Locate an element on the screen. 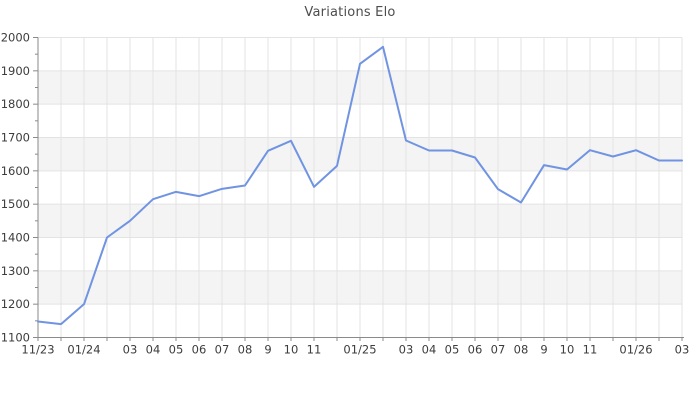 The image size is (700, 400). y-tick-label: 1700 is located at coordinates (15, 138).